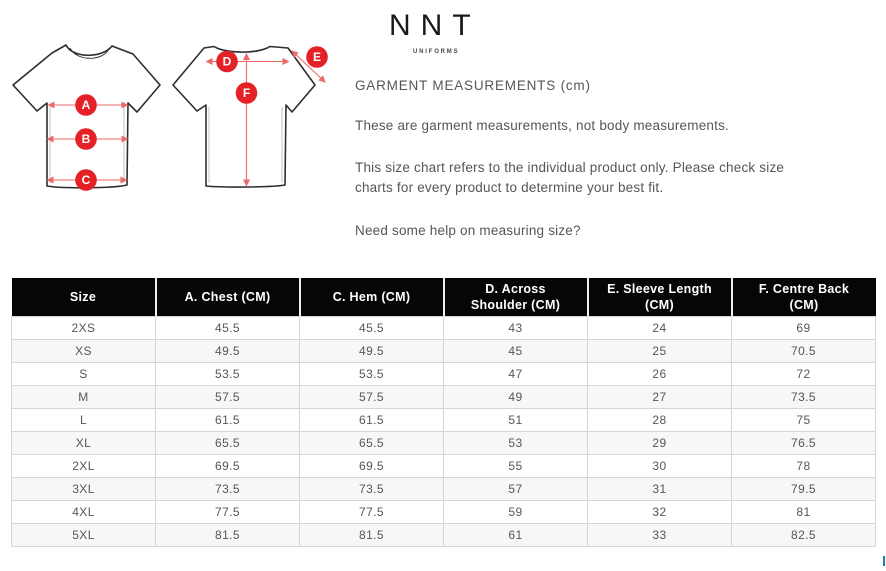 This screenshot has height=571, width=886. I want to click on size-cell: 3XL, so click(83, 488).